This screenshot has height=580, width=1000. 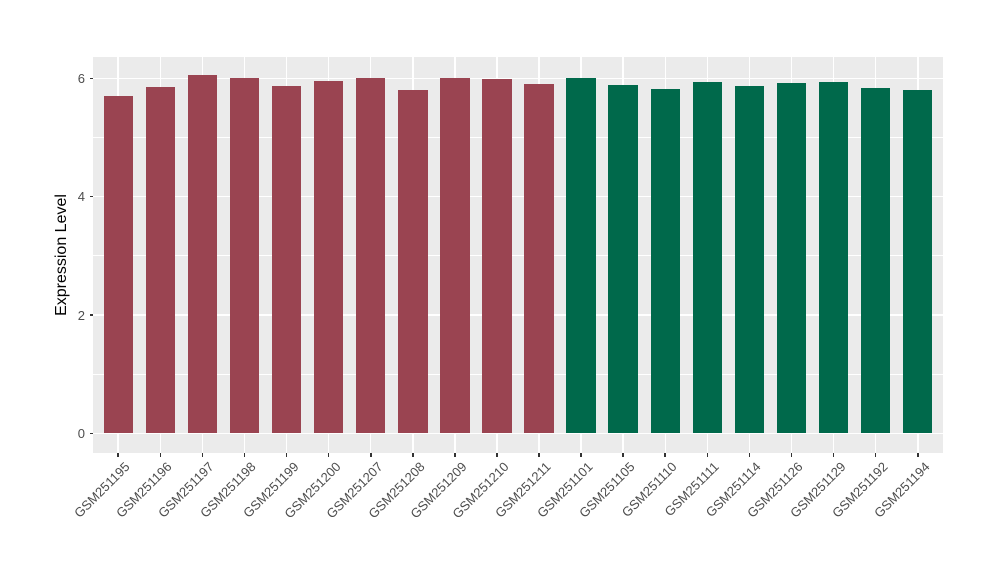 What do you see at coordinates (81, 315) in the screenshot?
I see `y-axis-tick-label: 2` at bounding box center [81, 315].